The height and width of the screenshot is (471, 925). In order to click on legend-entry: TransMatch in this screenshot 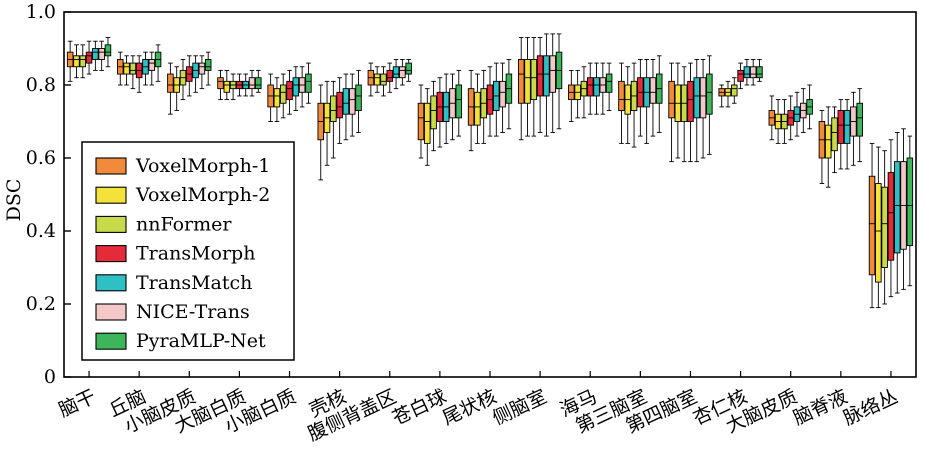, I will do `click(194, 283)`.